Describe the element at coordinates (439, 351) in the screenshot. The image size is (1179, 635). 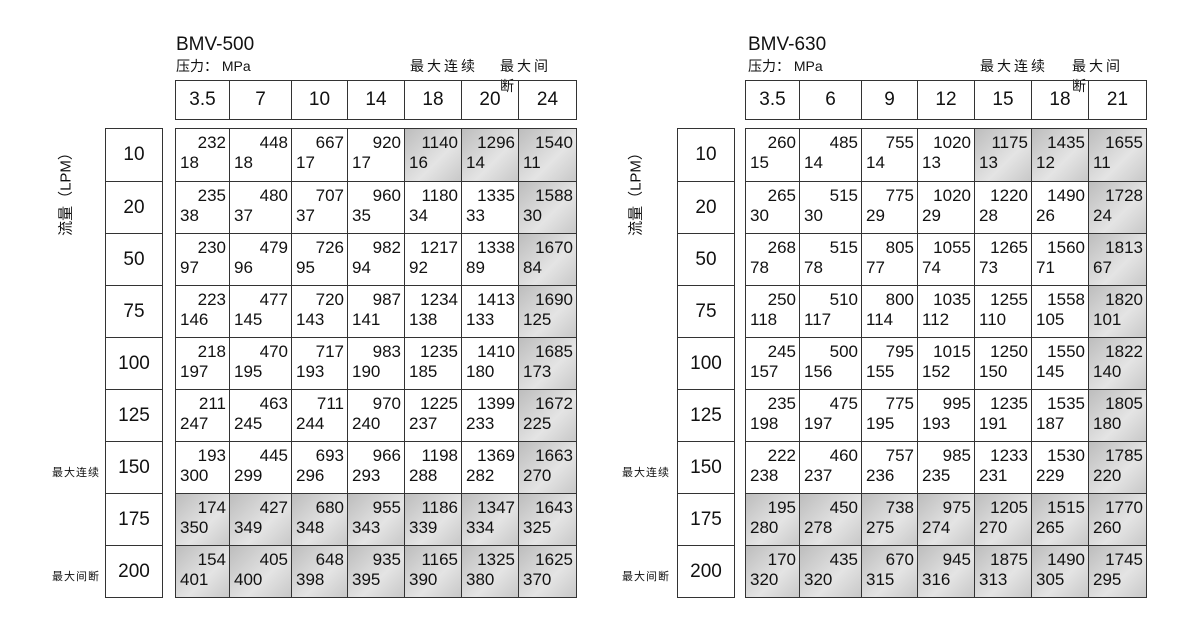
I see `flow-value: 1235` at that location.